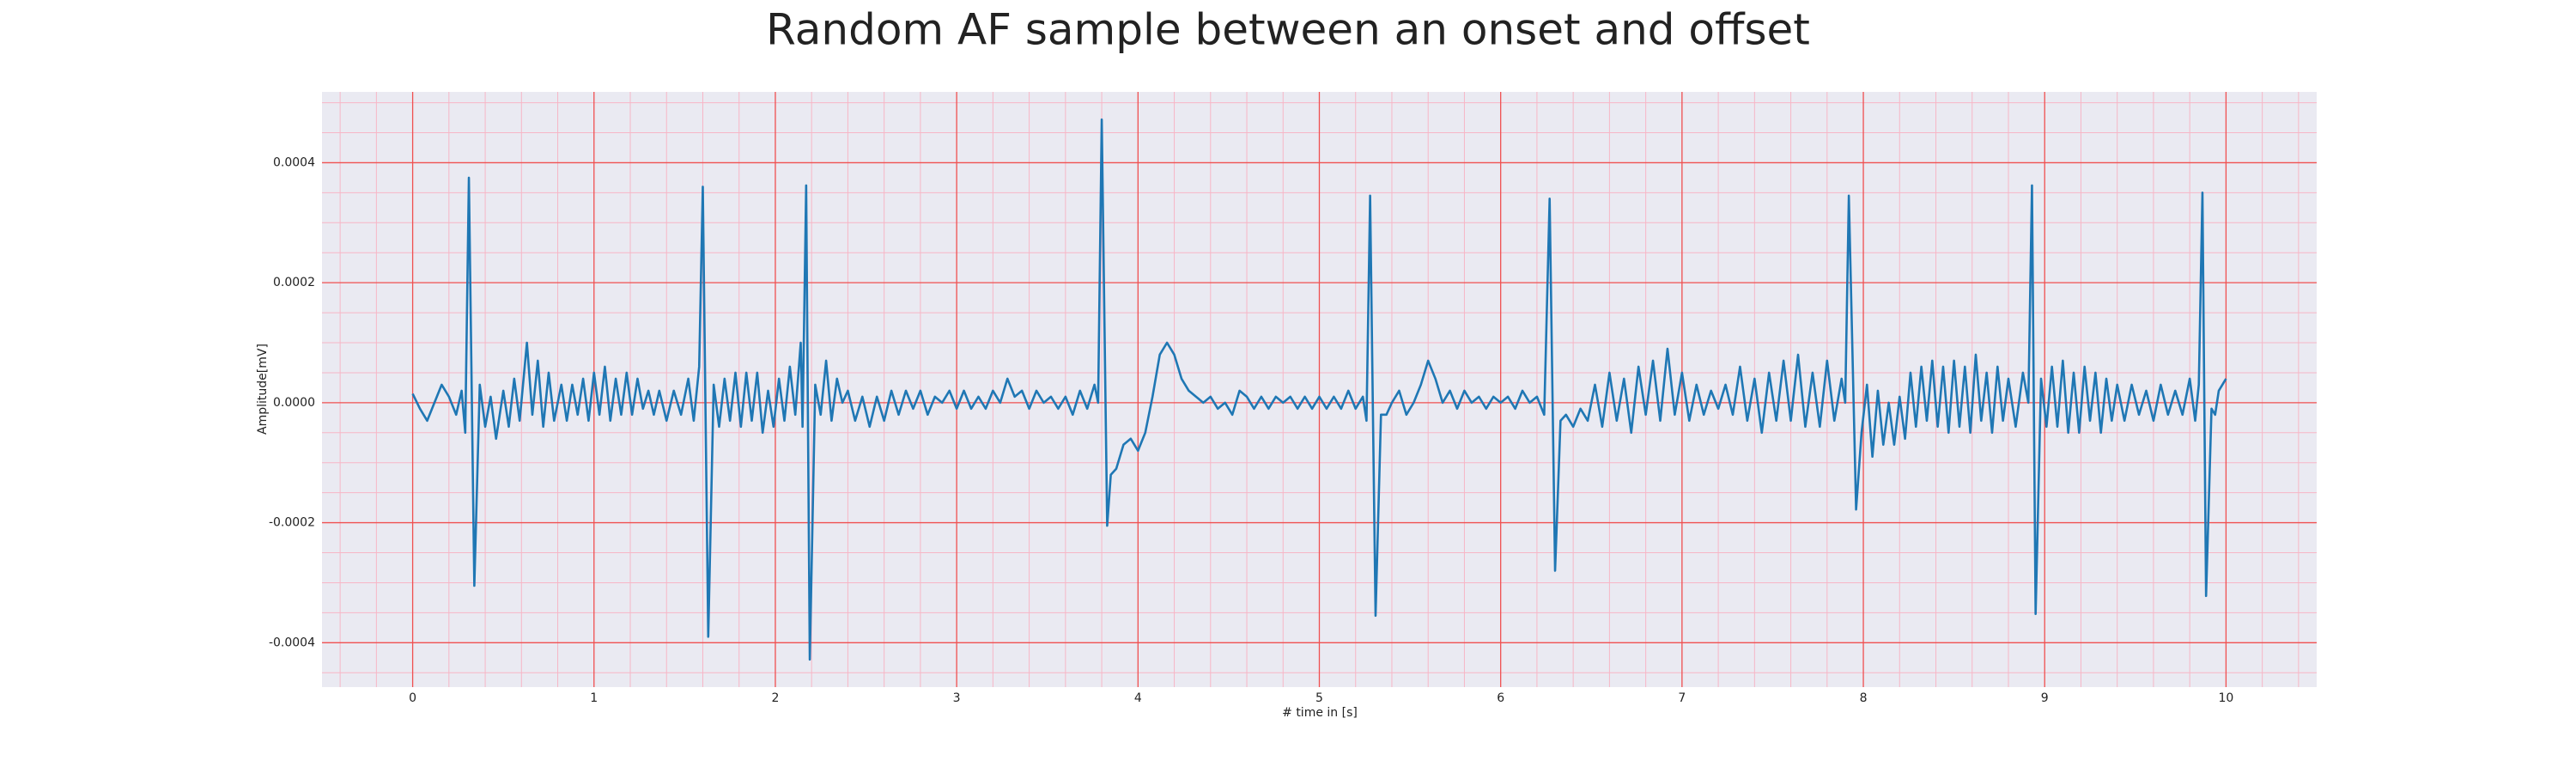 This screenshot has width=2576, height=773. What do you see at coordinates (1682, 698) in the screenshot?
I see `x-tick-label: 7` at bounding box center [1682, 698].